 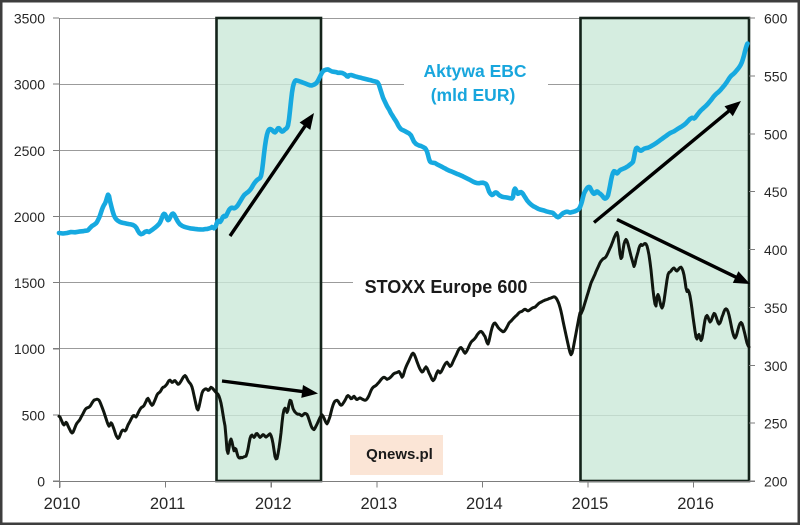 What do you see at coordinates (776, 366) in the screenshot?
I see `svg-text: 300` at bounding box center [776, 366].